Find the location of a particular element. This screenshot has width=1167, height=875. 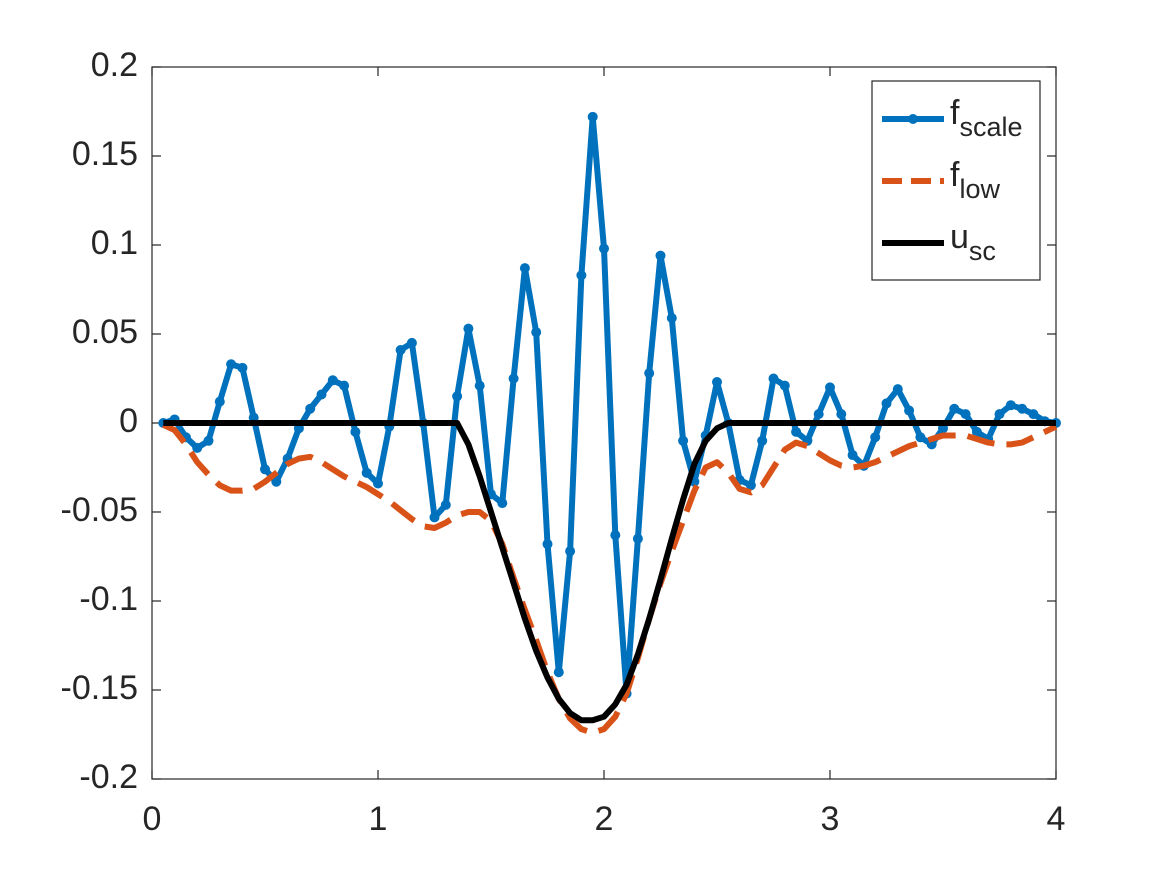

legend-label: usc is located at coordinates (973, 242).